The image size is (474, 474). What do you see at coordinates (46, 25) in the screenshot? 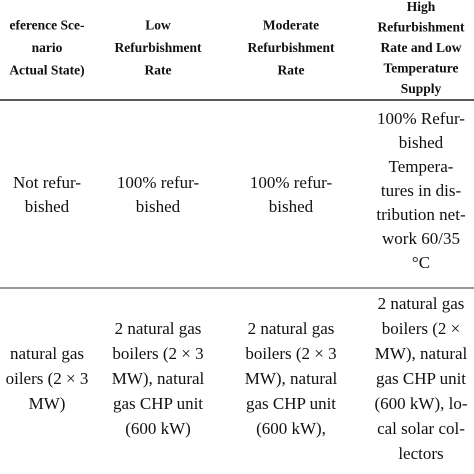
I see `header-cell-line: eference Sce-` at bounding box center [46, 25].